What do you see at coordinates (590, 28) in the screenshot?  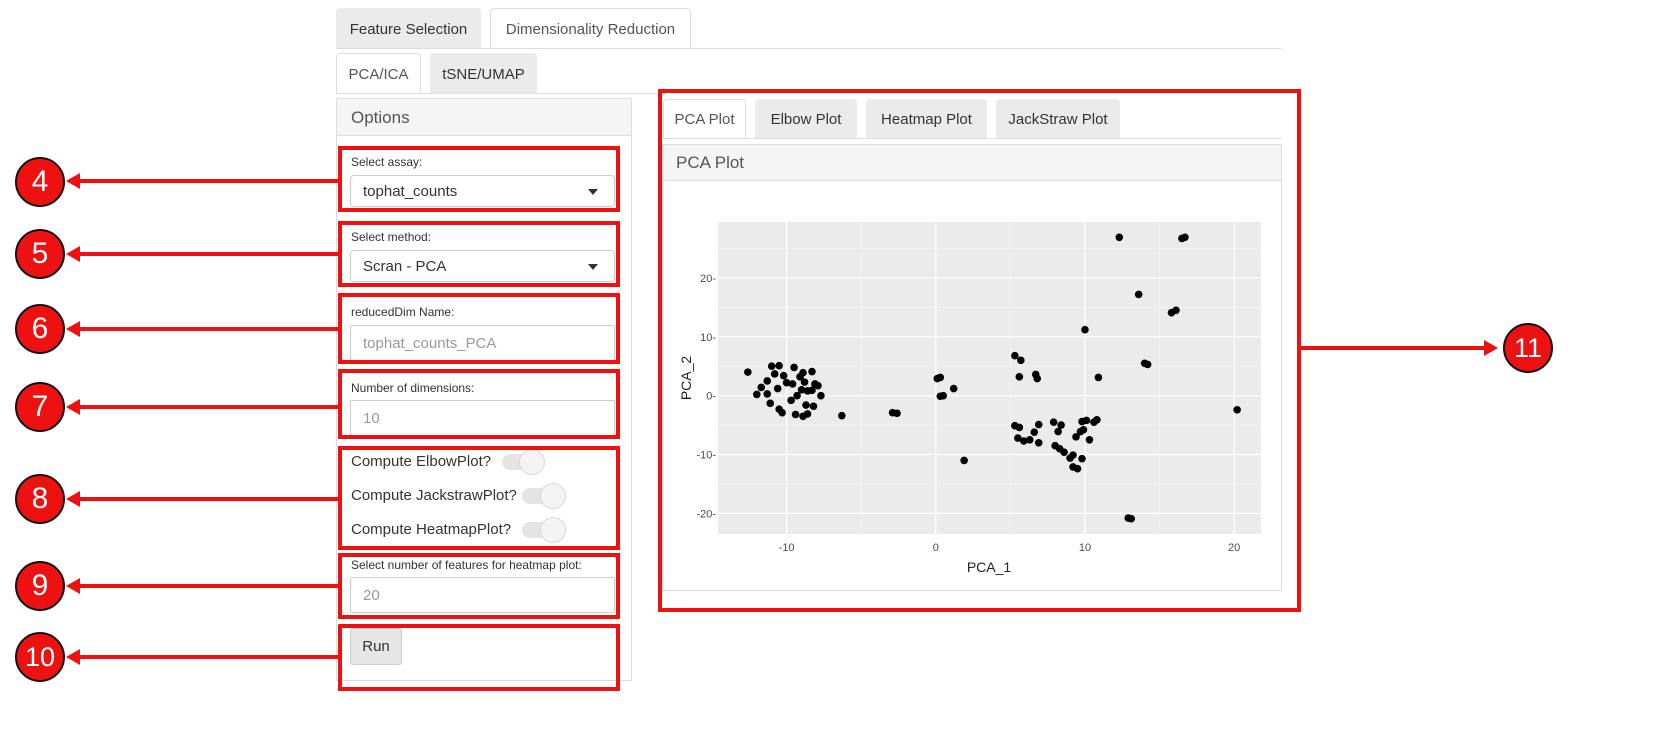 I see `tab-dimensionality-reduction: Dimensionality Reduction` at bounding box center [590, 28].